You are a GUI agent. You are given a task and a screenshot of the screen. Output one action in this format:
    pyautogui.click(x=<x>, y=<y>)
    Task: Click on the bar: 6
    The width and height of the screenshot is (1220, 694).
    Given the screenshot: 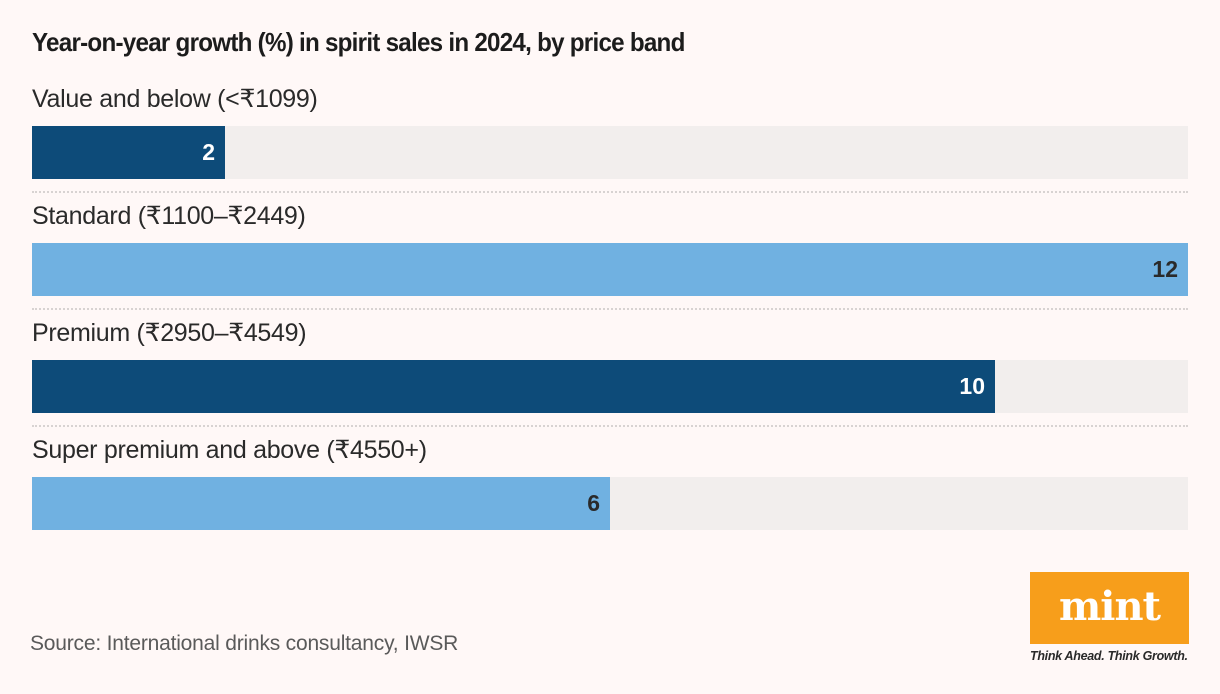 What is the action you would take?
    pyautogui.click(x=321, y=503)
    